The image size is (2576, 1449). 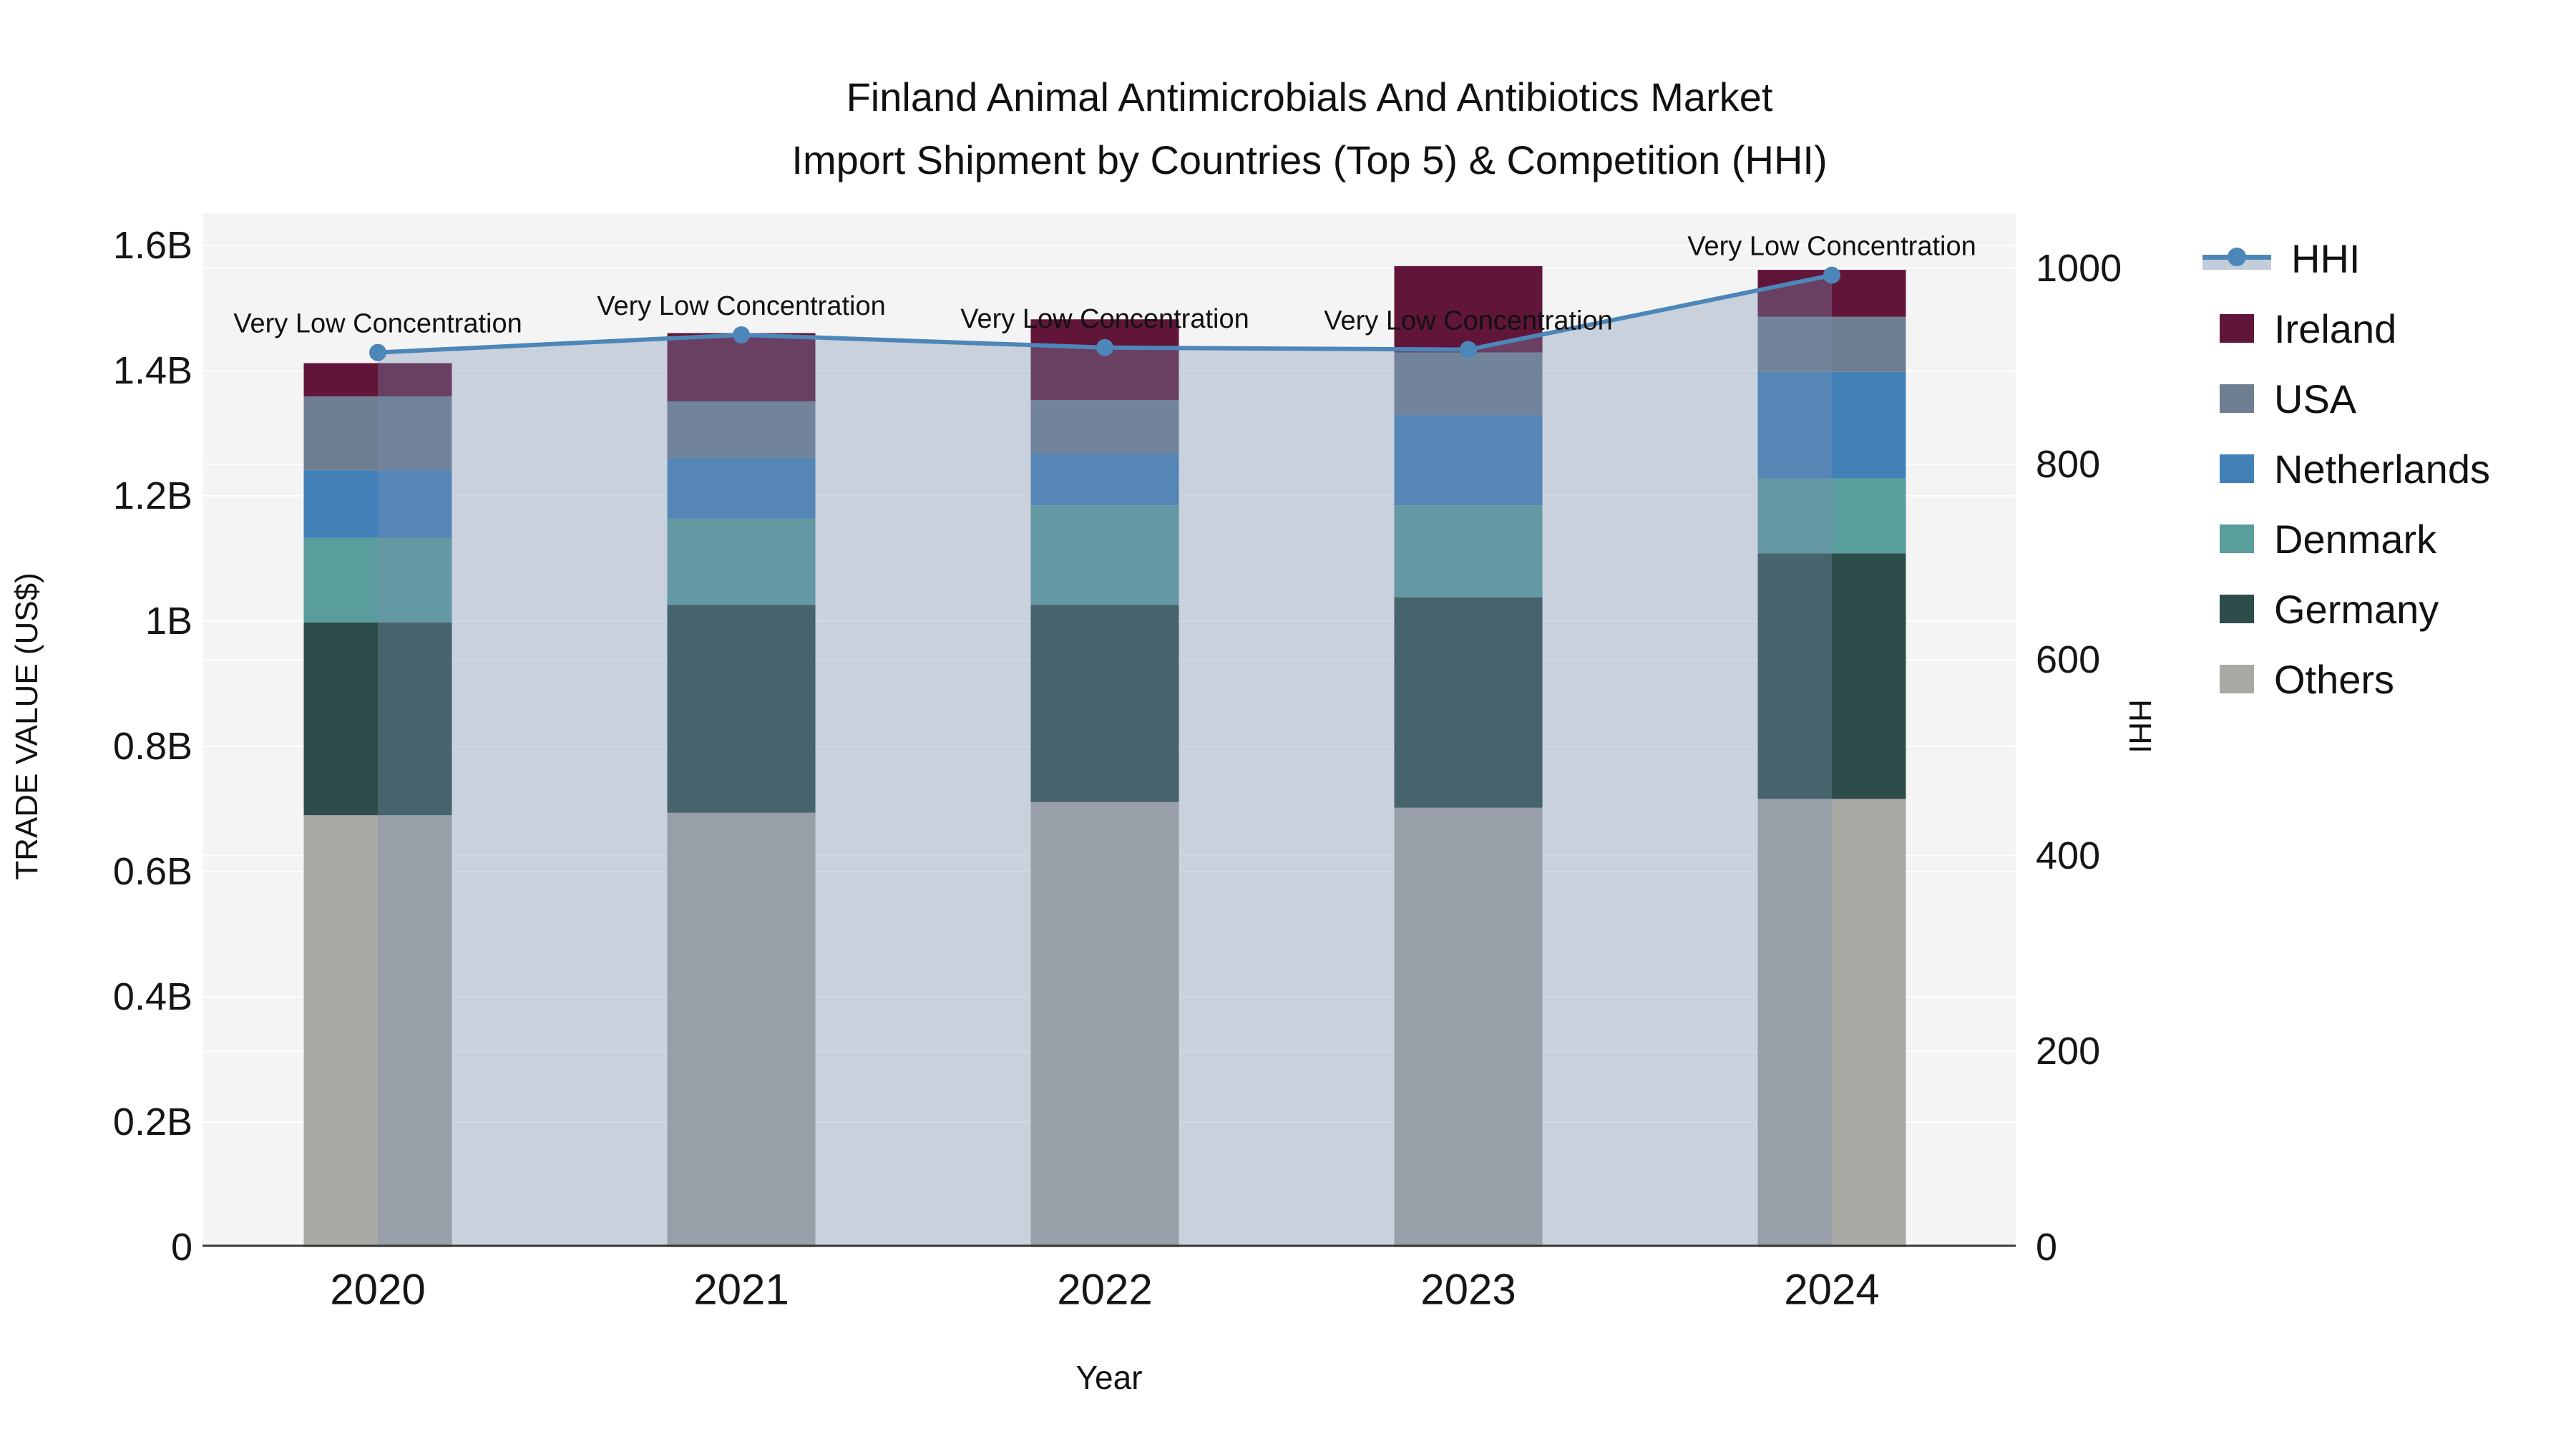 I want to click on legend-swatch-denmark, so click(x=2237, y=539).